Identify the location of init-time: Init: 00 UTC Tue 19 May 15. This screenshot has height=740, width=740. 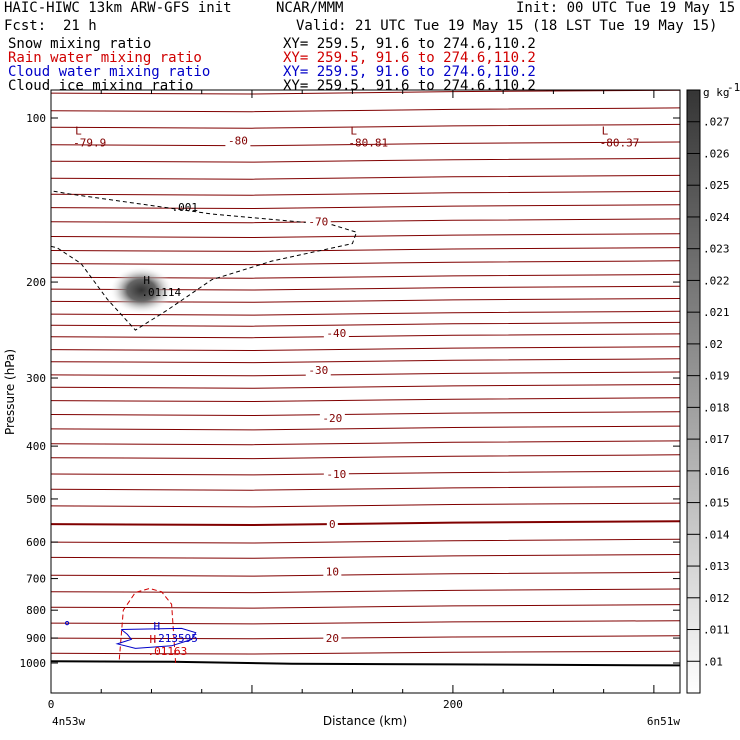
(626, 8).